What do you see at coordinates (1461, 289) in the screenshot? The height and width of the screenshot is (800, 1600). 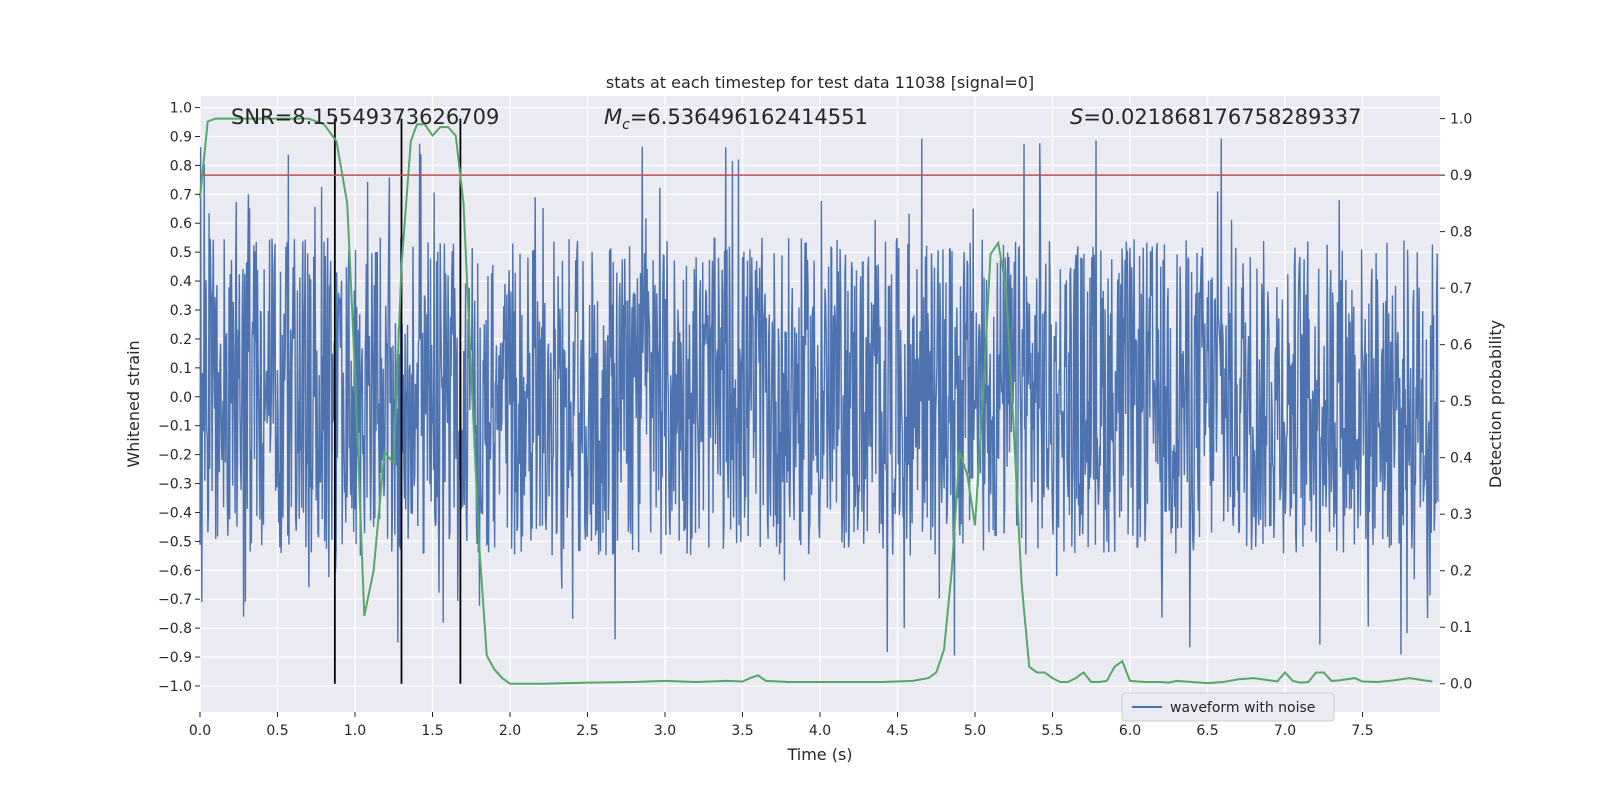 I see `y2-tick-label: 0.7` at bounding box center [1461, 289].